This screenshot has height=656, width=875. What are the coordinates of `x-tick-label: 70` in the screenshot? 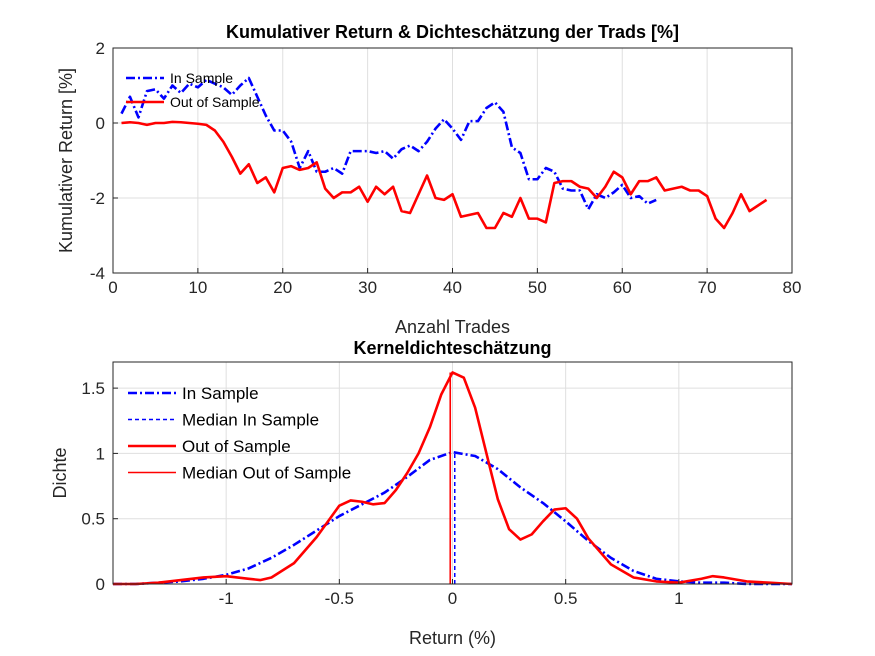 It's located at (707, 287).